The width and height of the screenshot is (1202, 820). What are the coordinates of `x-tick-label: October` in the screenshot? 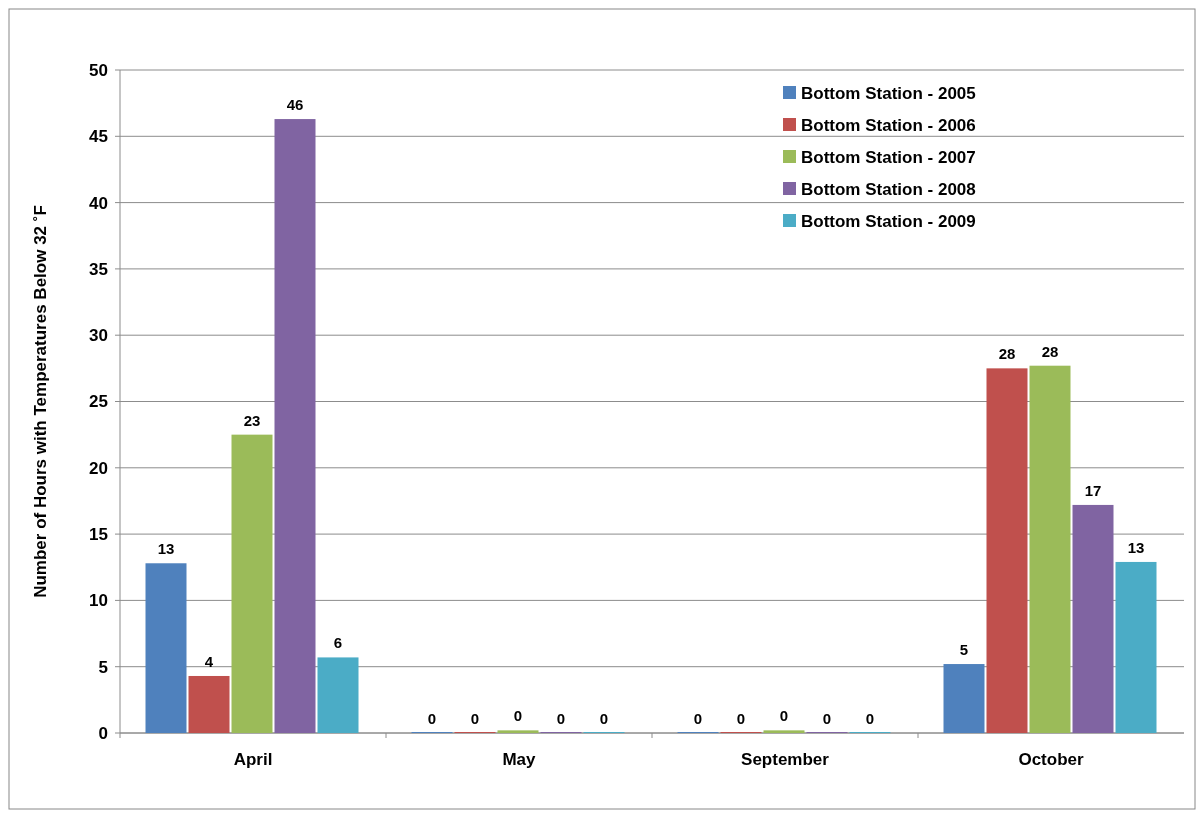 It's located at (1051, 759).